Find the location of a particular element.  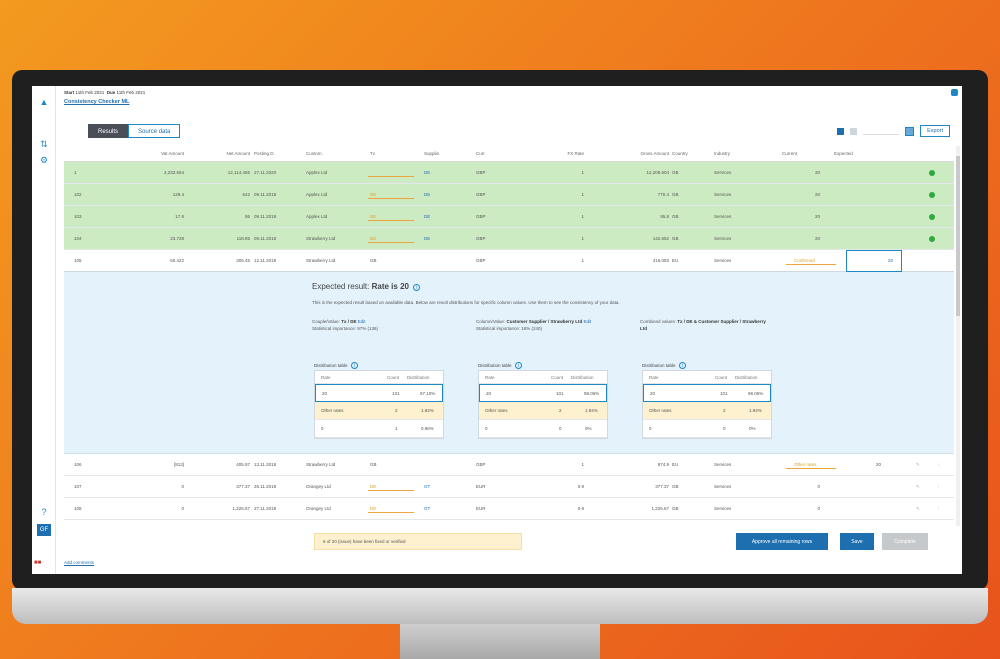

customer: Applex Ltd is located at coordinates (317, 172).